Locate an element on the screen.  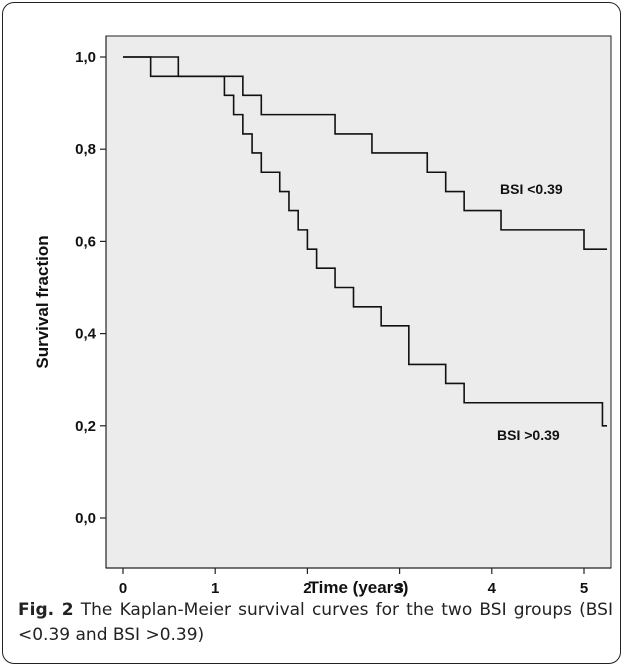
series-label-bsi-high: BSI >0.39 is located at coordinates (528, 435).